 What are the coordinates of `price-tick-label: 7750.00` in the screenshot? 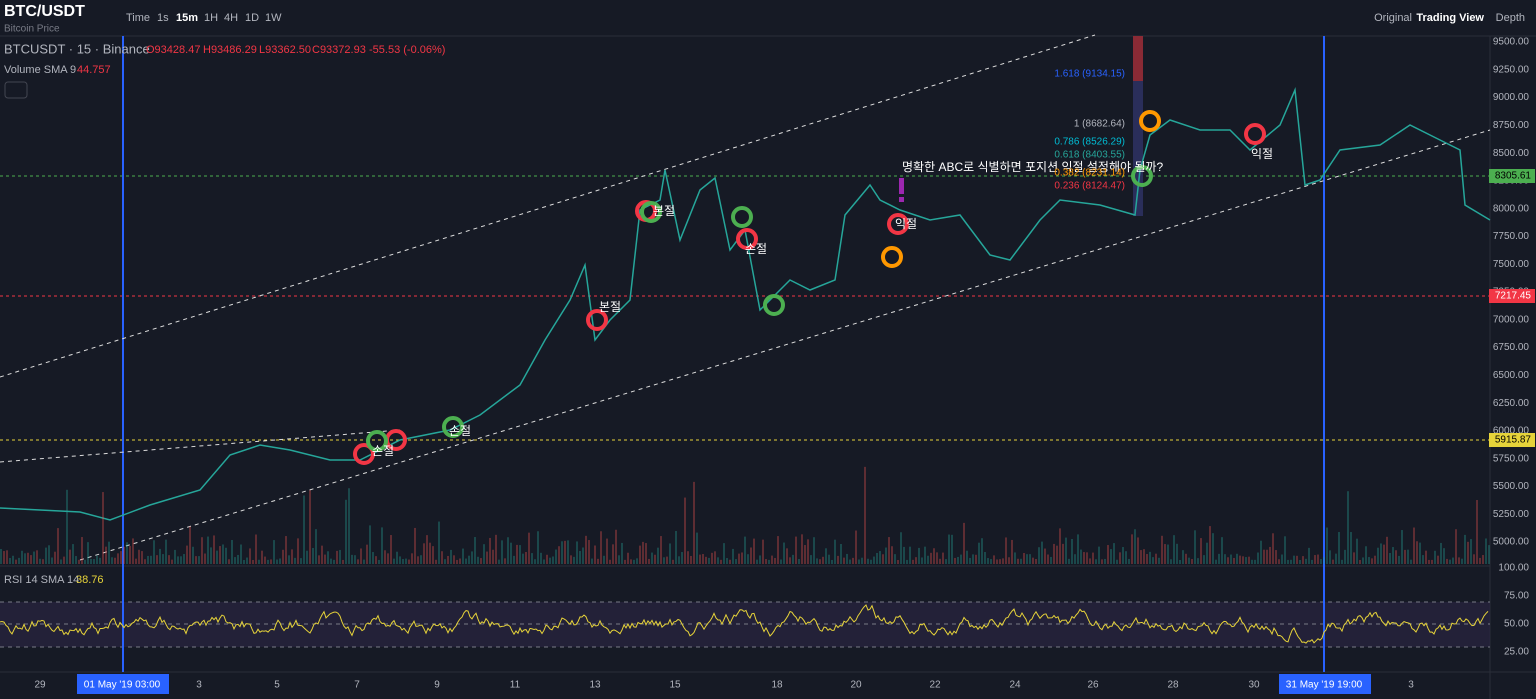 It's located at (1511, 236).